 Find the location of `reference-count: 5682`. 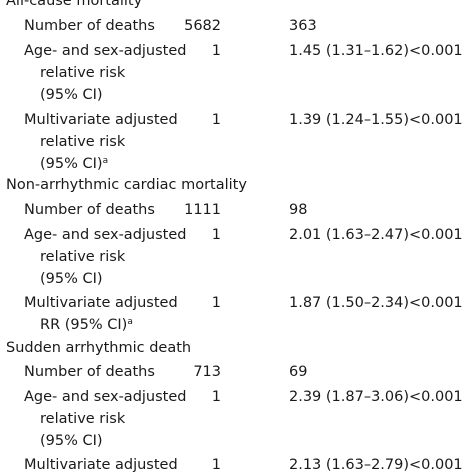

reference-count: 5682 is located at coordinates (202, 26).